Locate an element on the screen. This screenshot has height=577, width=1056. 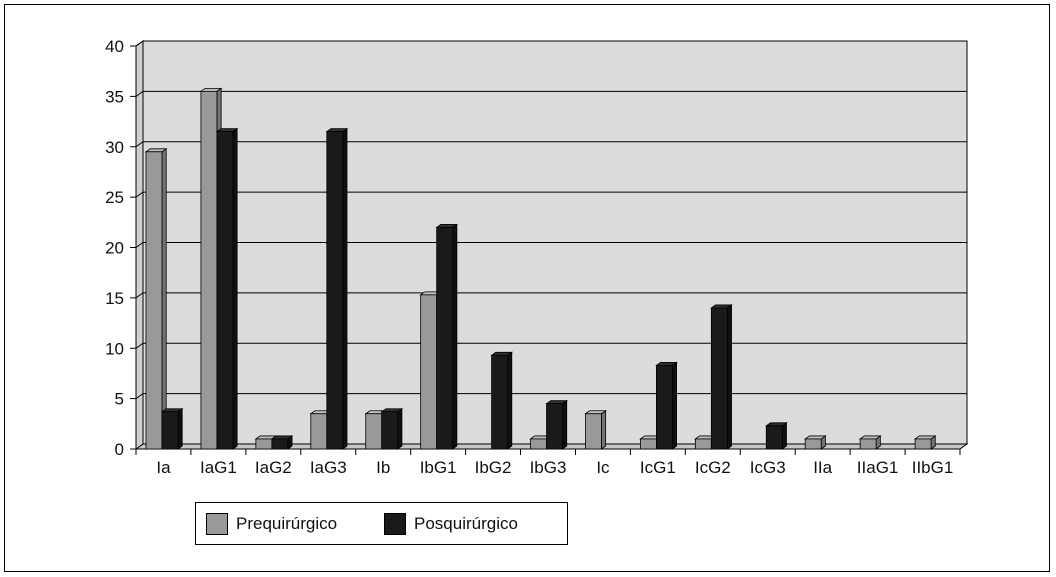
x-tick-label: IaG1 is located at coordinates (218, 467).